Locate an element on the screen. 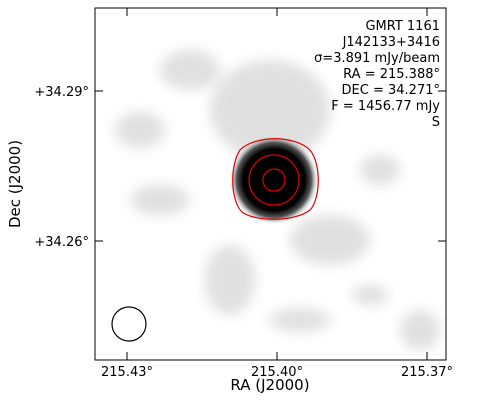  y-tick-label: +34.29° is located at coordinates (61, 92).